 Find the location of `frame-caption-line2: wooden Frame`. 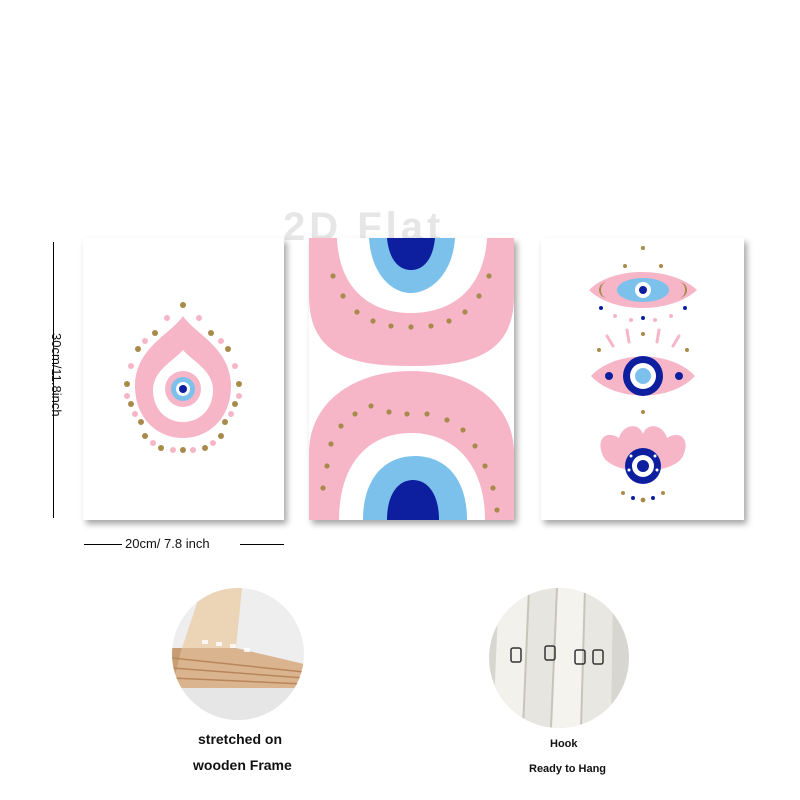

frame-caption-line2: wooden Frame is located at coordinates (242, 765).